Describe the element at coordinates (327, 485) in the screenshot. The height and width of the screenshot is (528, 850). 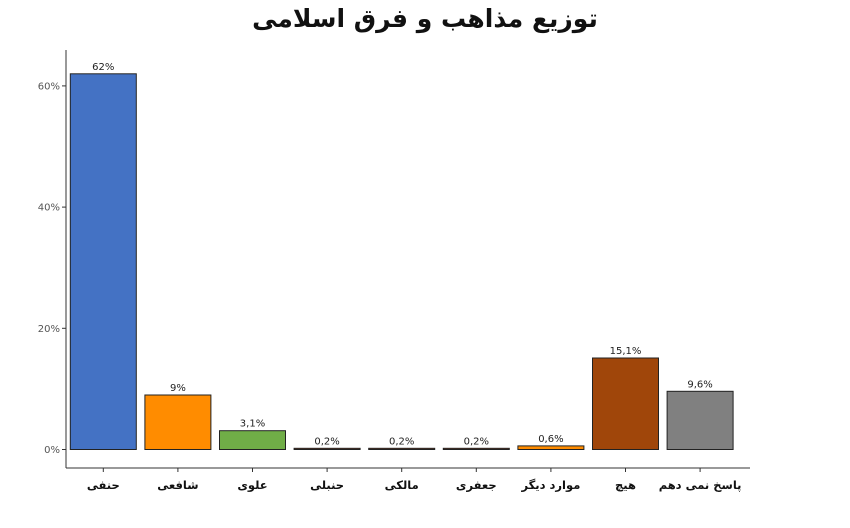
I see `x-tick-label: حنبلی` at that location.